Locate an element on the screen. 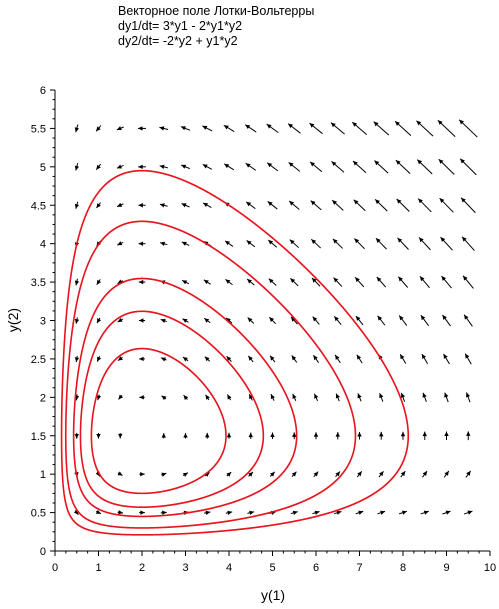 This screenshot has height=609, width=499. y-tick-label: 6 is located at coordinates (43, 91).